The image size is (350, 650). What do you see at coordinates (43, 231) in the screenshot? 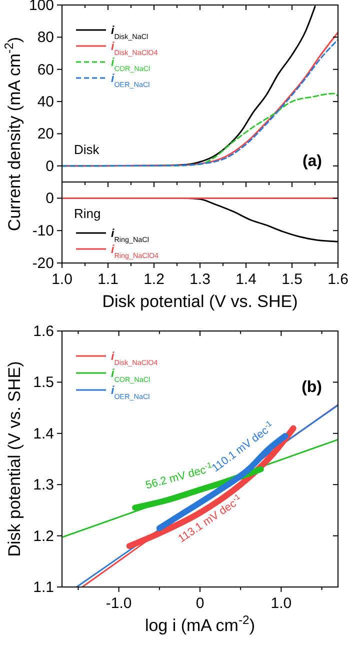
I see `y-tick-label: -10` at bounding box center [43, 231].